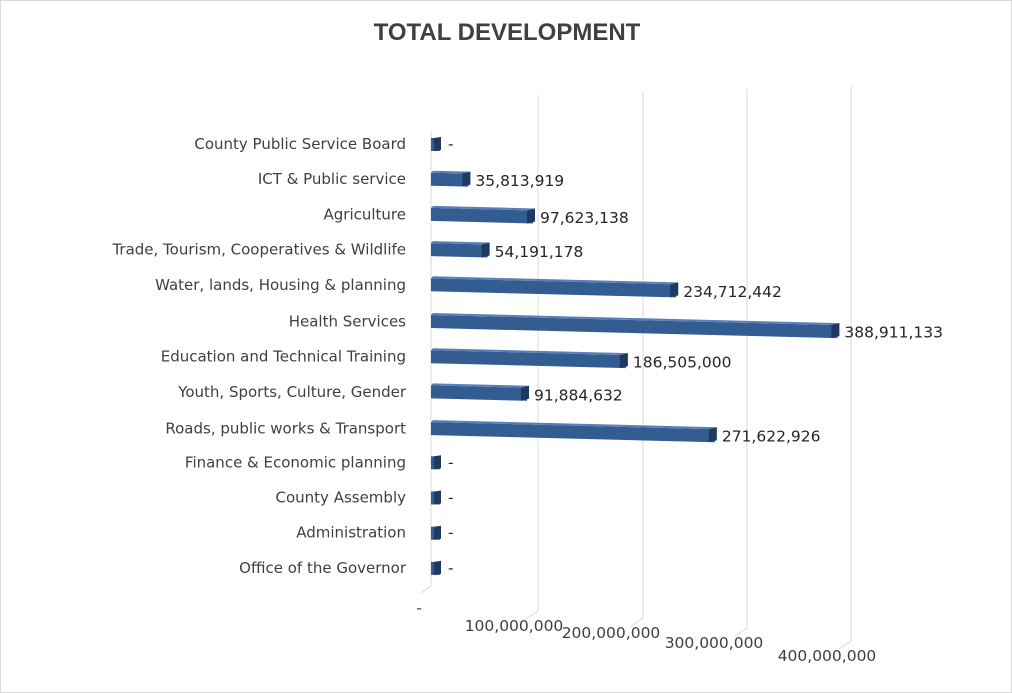 This screenshot has height=693, width=1012. What do you see at coordinates (623, 361) in the screenshot?
I see `bar-end-education-and-technical-training` at bounding box center [623, 361].